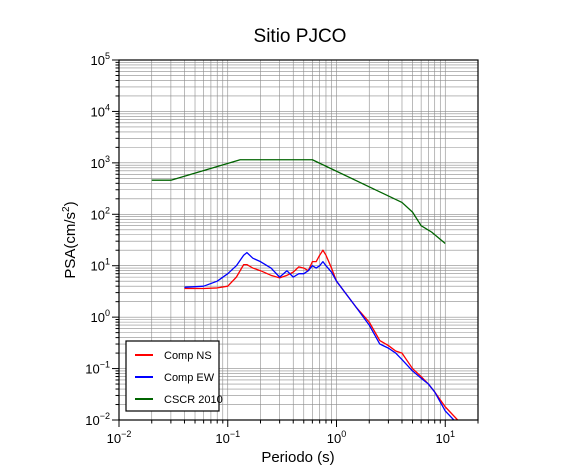  Describe the element at coordinates (189, 378) in the screenshot. I see `legend-label-comp-ew: Comp EW` at that location.